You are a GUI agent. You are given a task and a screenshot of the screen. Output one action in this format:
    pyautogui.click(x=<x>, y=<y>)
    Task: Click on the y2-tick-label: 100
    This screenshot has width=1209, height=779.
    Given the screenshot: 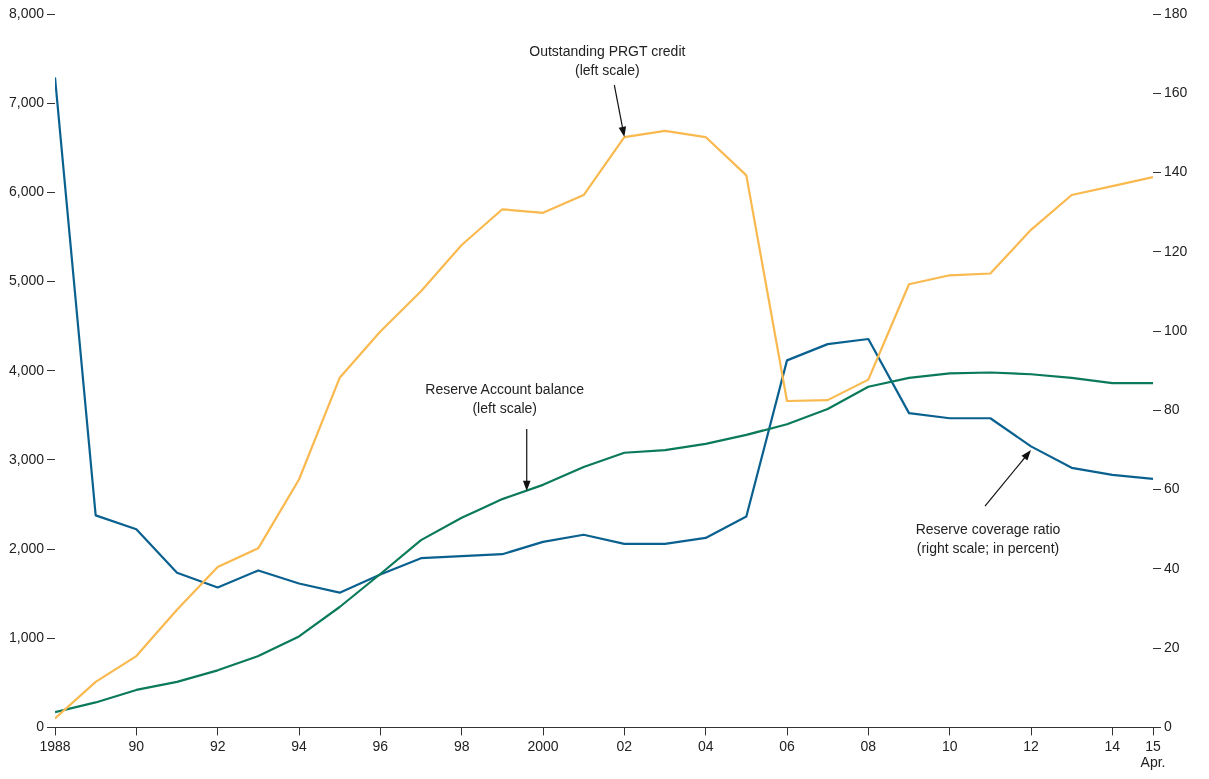 What is the action you would take?
    pyautogui.click(x=1176, y=329)
    